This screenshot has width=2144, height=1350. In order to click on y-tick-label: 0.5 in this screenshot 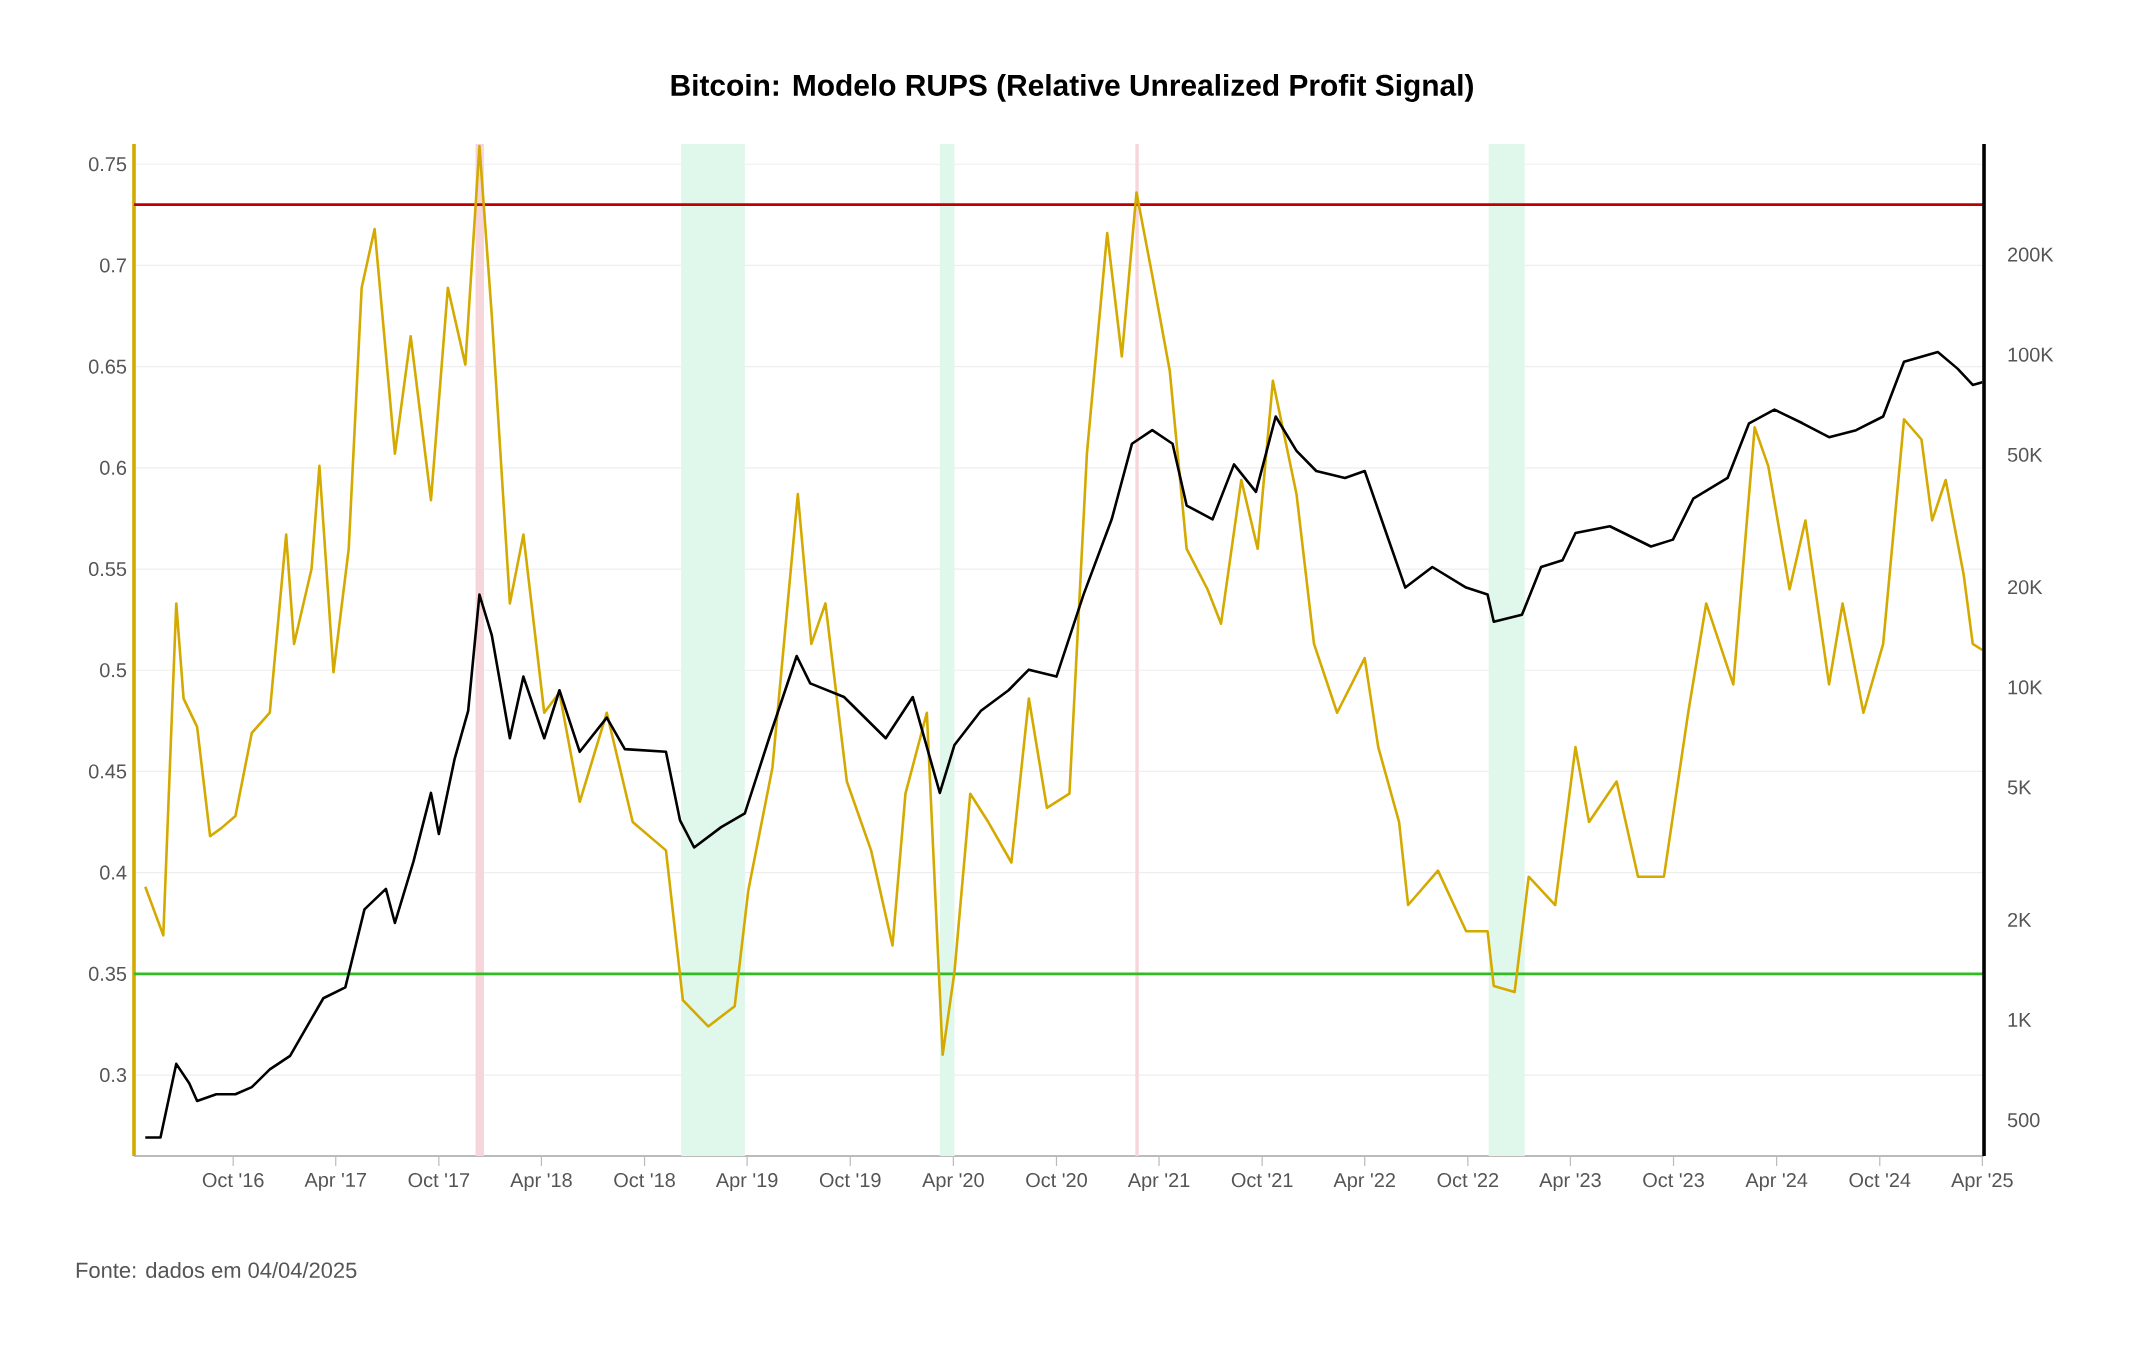, I will do `click(113, 670)`.